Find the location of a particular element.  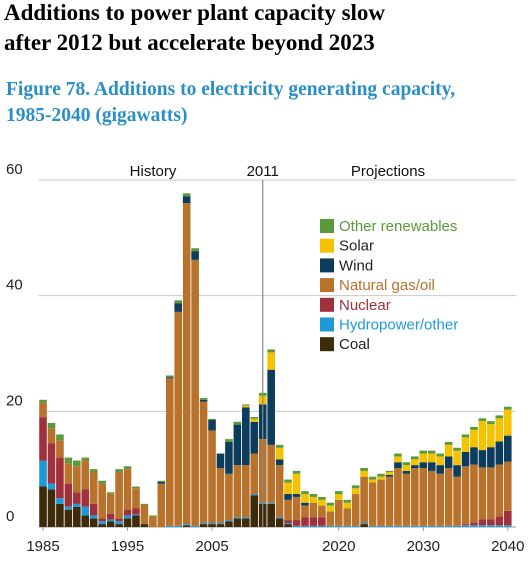

legend-label: Hydropower/other is located at coordinates (398, 325).